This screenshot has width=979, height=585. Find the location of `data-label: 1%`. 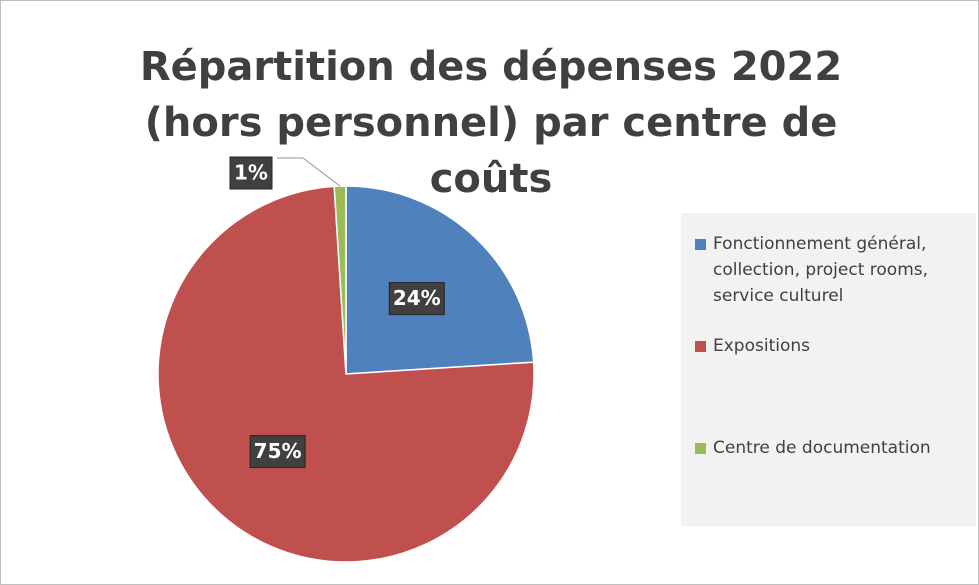

data-label: 1% is located at coordinates (251, 173).